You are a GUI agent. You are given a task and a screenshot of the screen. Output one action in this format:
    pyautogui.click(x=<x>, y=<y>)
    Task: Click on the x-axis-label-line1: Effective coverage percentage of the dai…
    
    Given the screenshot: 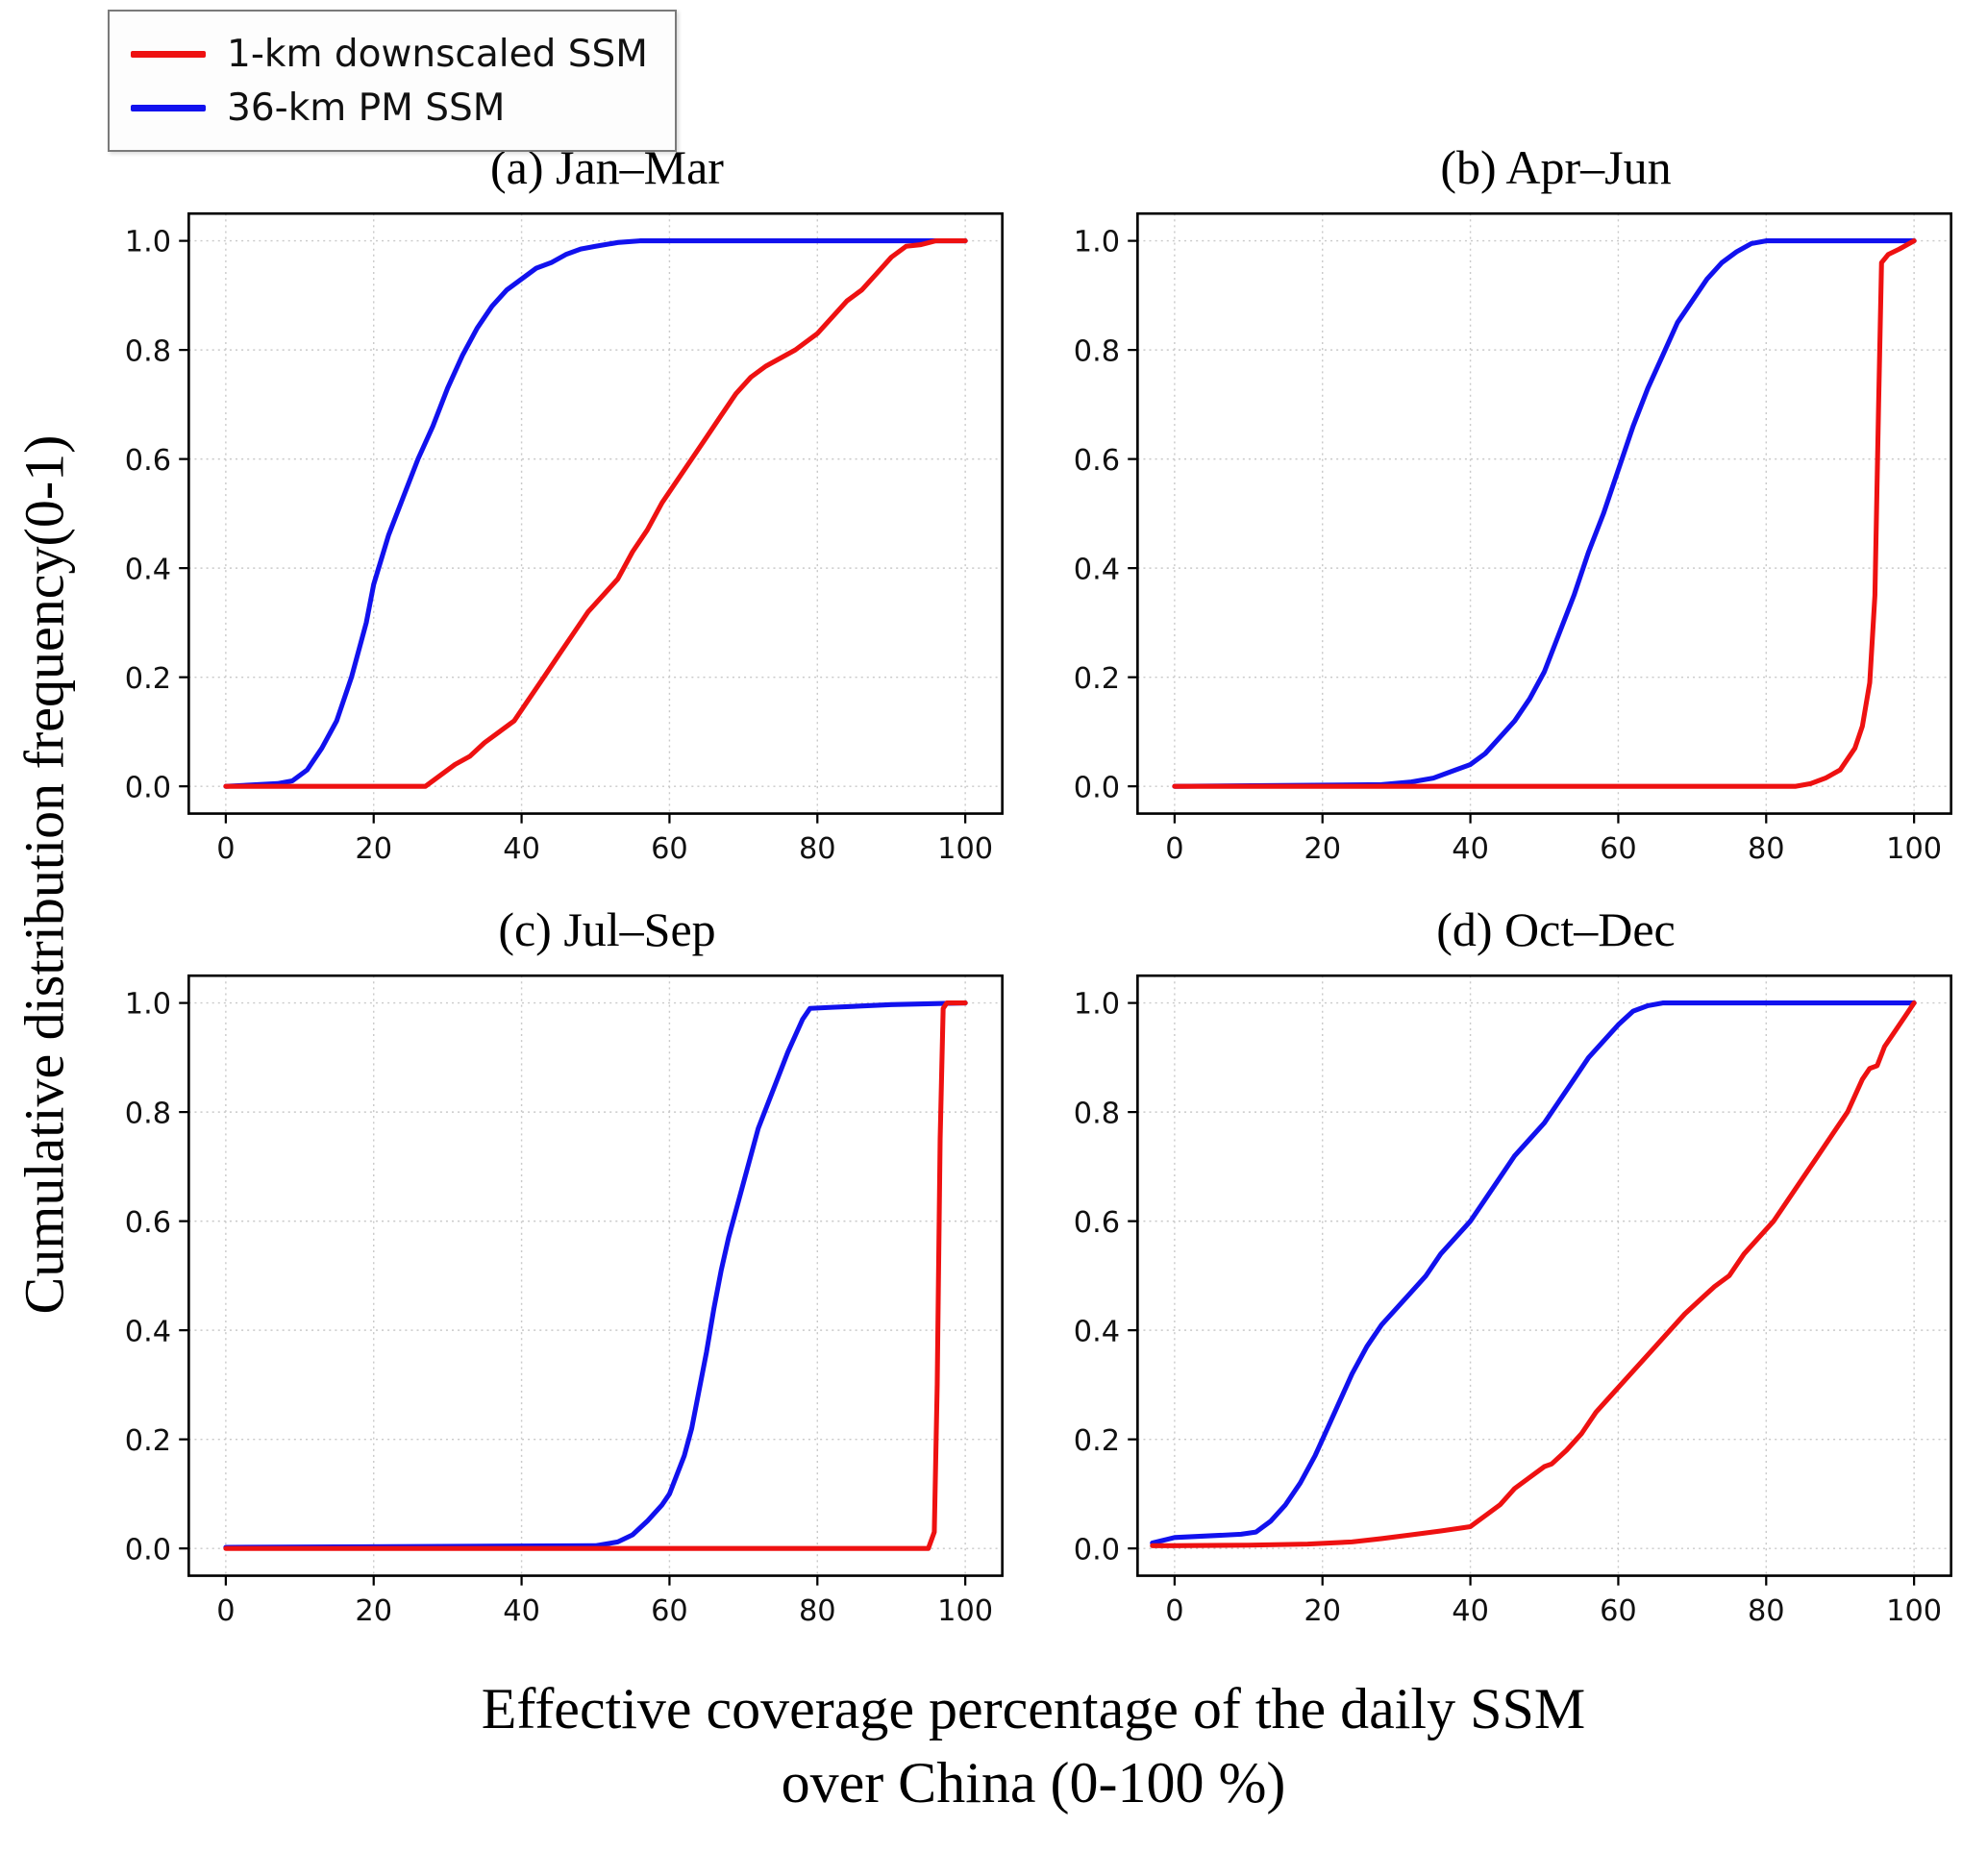 What is the action you would take?
    pyautogui.click(x=1033, y=1709)
    